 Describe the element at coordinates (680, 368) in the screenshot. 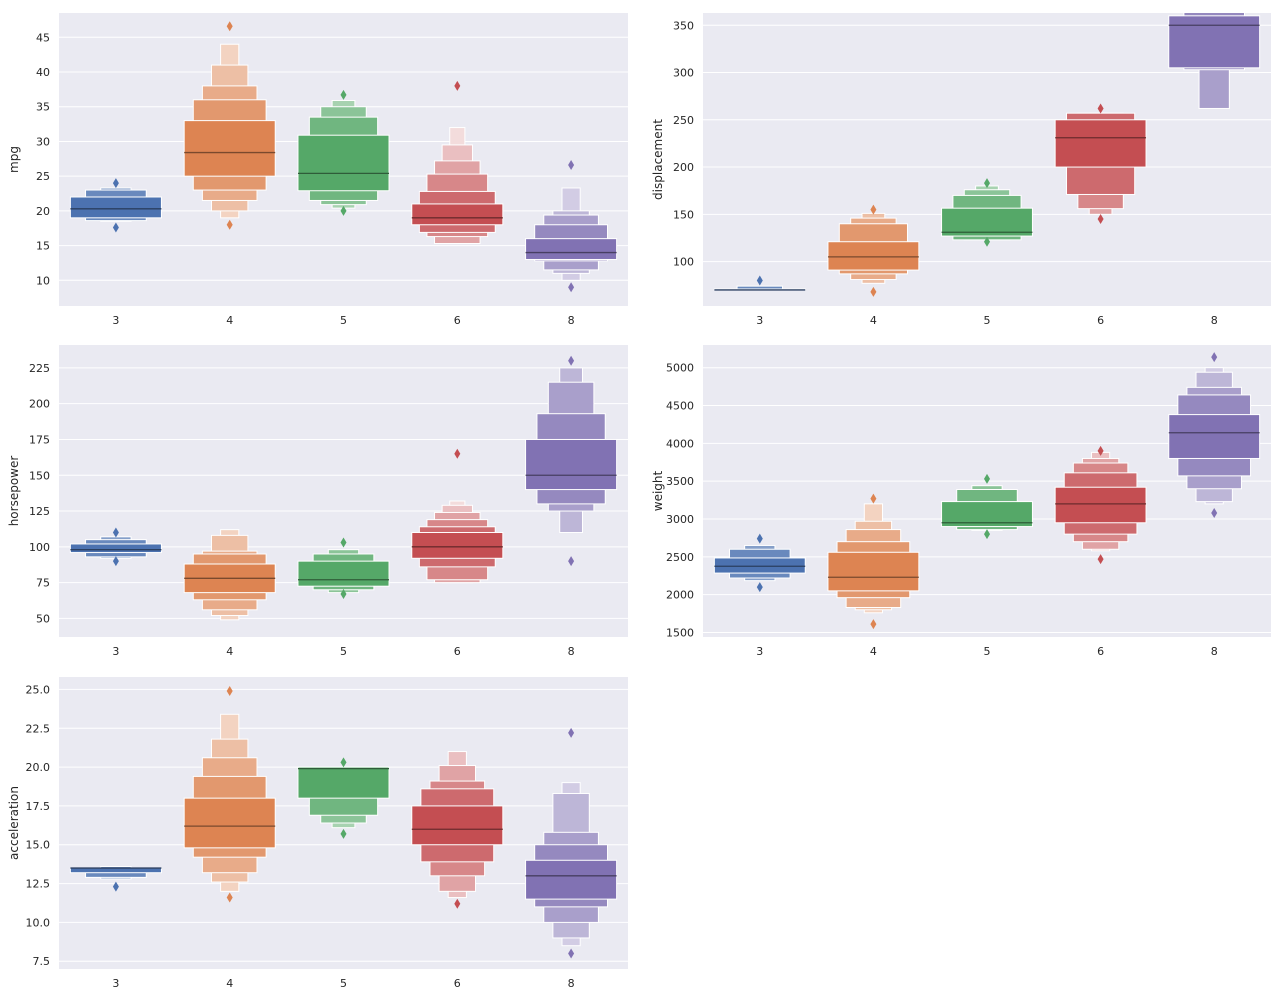

I see `y-tick-label: 5000` at that location.